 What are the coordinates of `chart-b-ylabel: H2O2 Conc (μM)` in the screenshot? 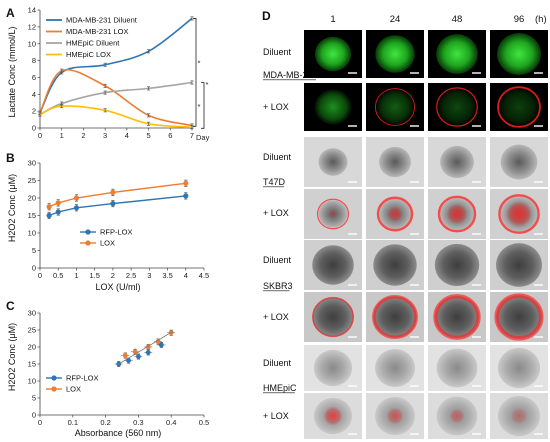 It's located at (12, 208).